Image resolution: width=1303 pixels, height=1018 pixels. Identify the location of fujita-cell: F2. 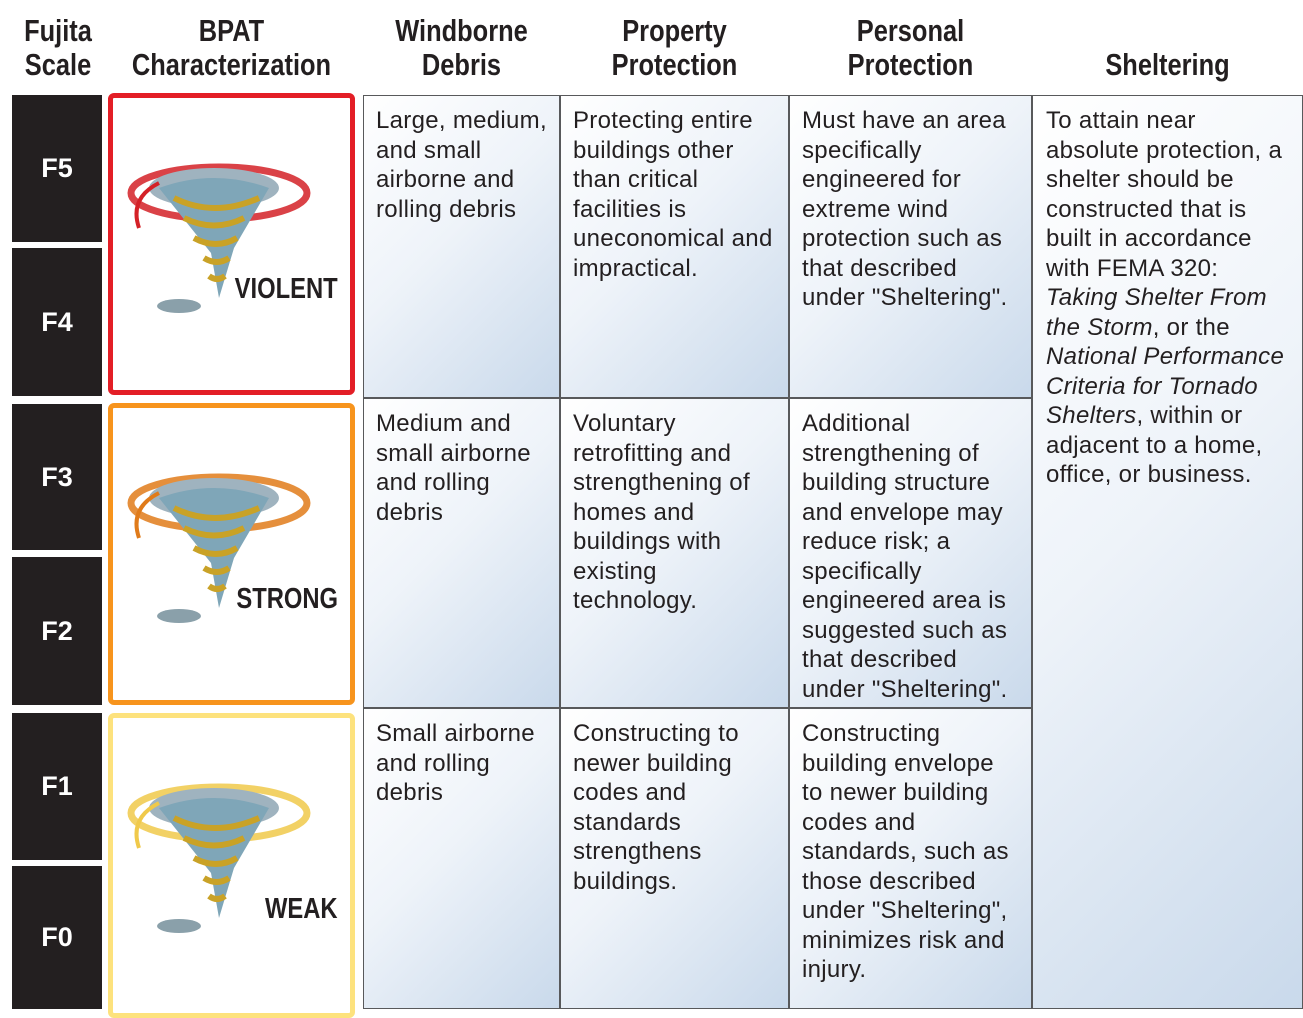
(57, 631).